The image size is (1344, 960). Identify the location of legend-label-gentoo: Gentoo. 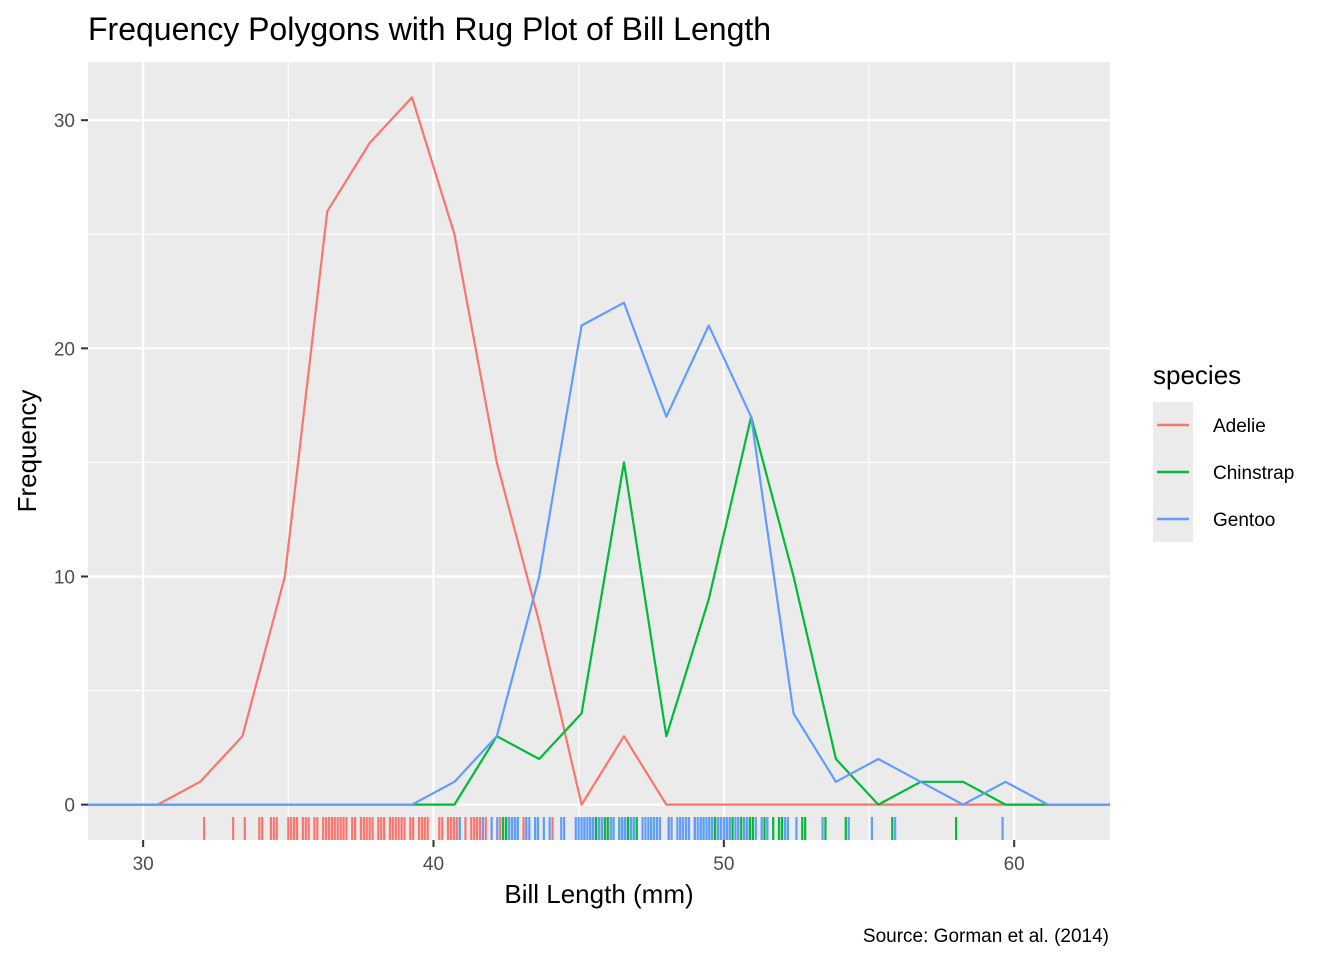
(1244, 520).